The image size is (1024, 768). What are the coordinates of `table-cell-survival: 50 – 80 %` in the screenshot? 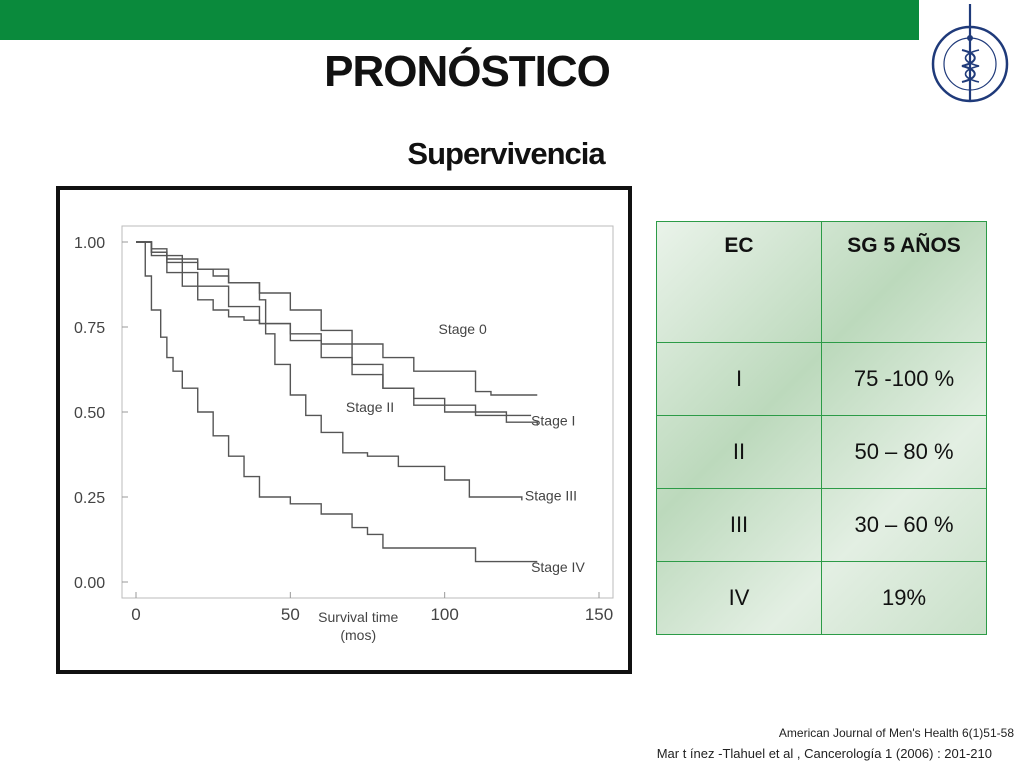 It's located at (904, 452).